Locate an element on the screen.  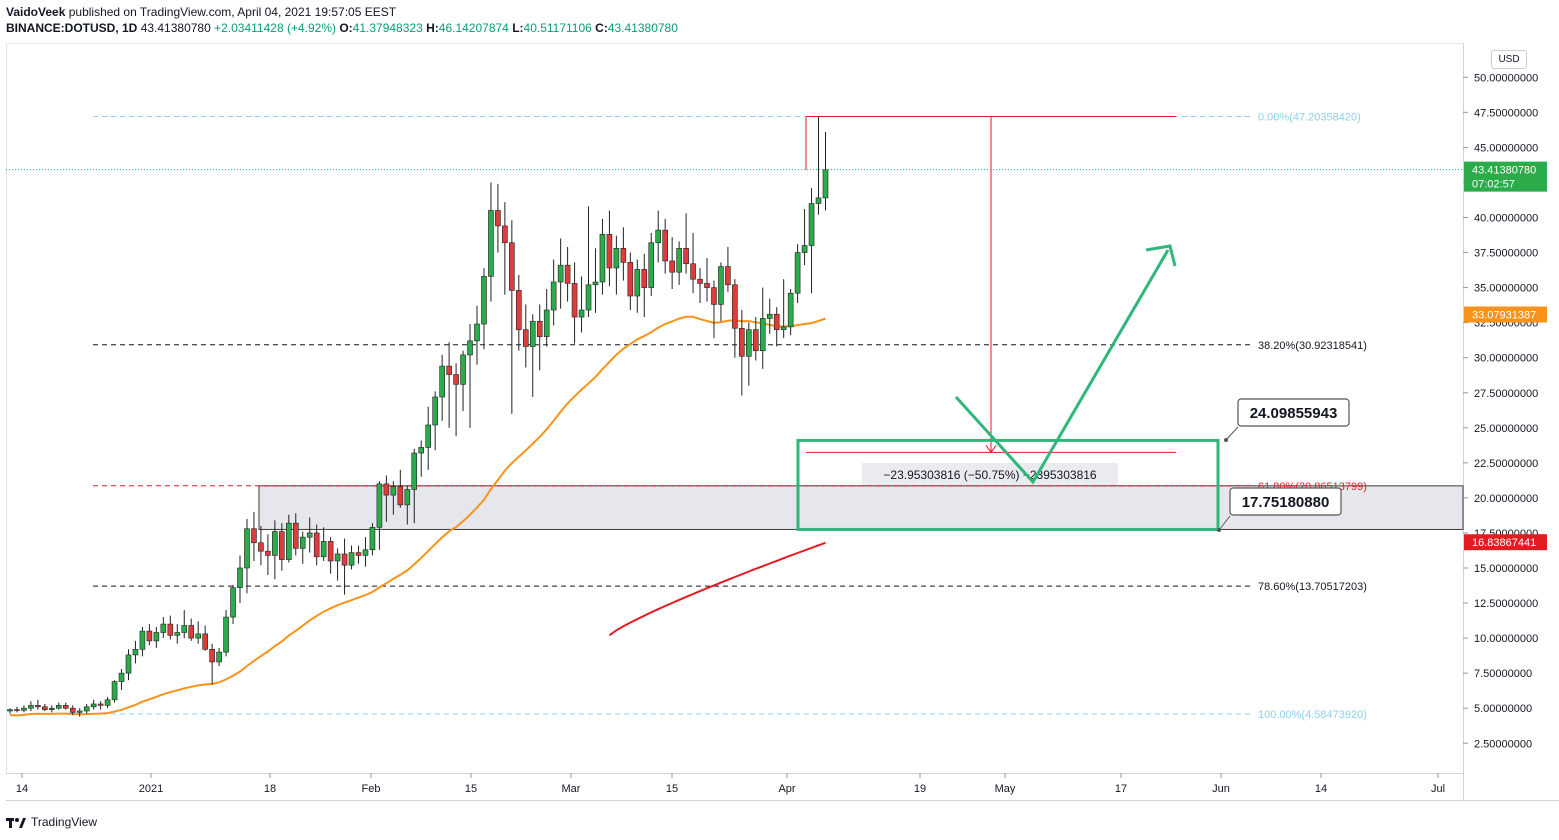
last-price-tag-text: 43.41380780 is located at coordinates (1504, 171).